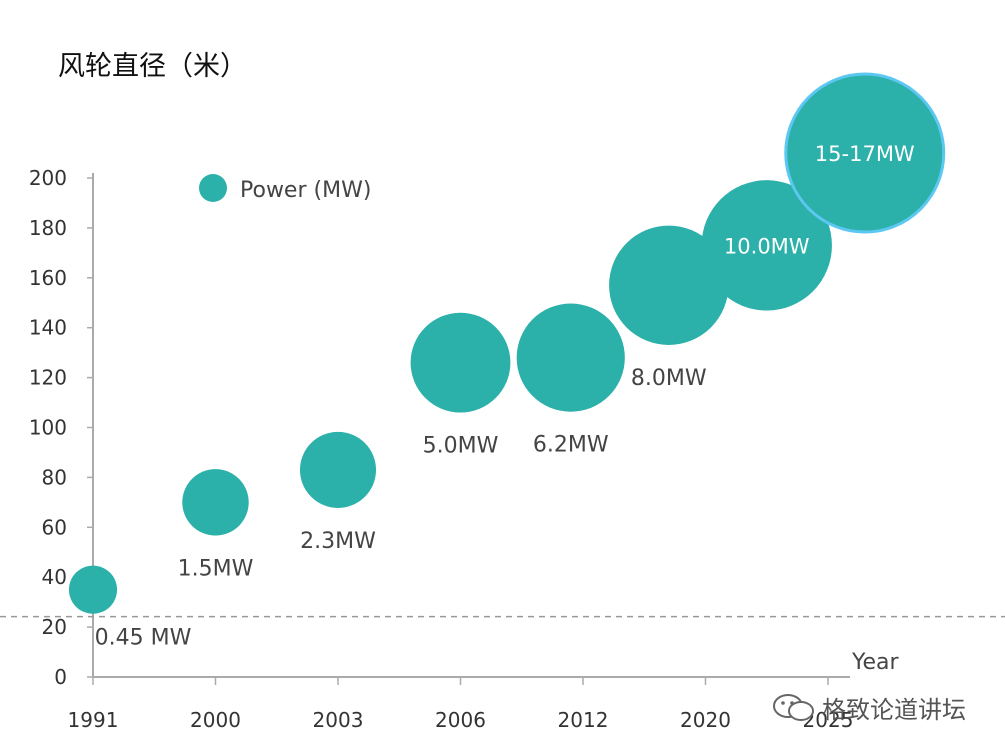  Describe the element at coordinates (54, 477) in the screenshot. I see `y-tick-label: 80` at that location.